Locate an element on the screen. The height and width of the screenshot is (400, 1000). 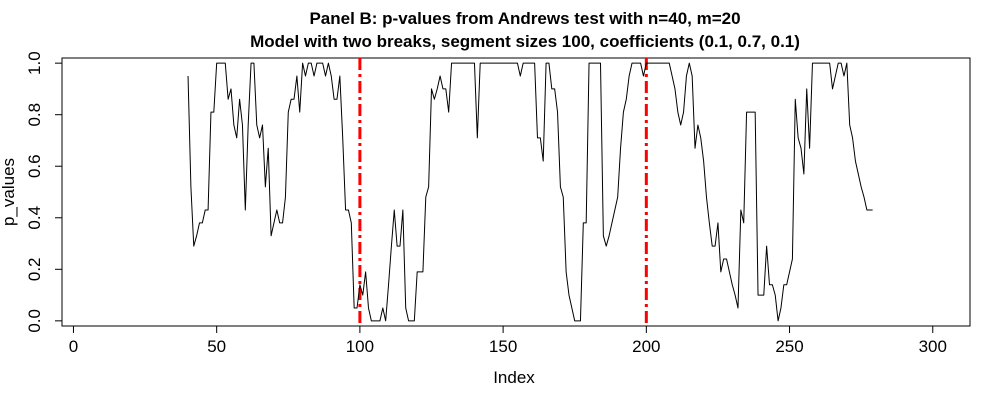
x-tick-label: 300 is located at coordinates (933, 346).